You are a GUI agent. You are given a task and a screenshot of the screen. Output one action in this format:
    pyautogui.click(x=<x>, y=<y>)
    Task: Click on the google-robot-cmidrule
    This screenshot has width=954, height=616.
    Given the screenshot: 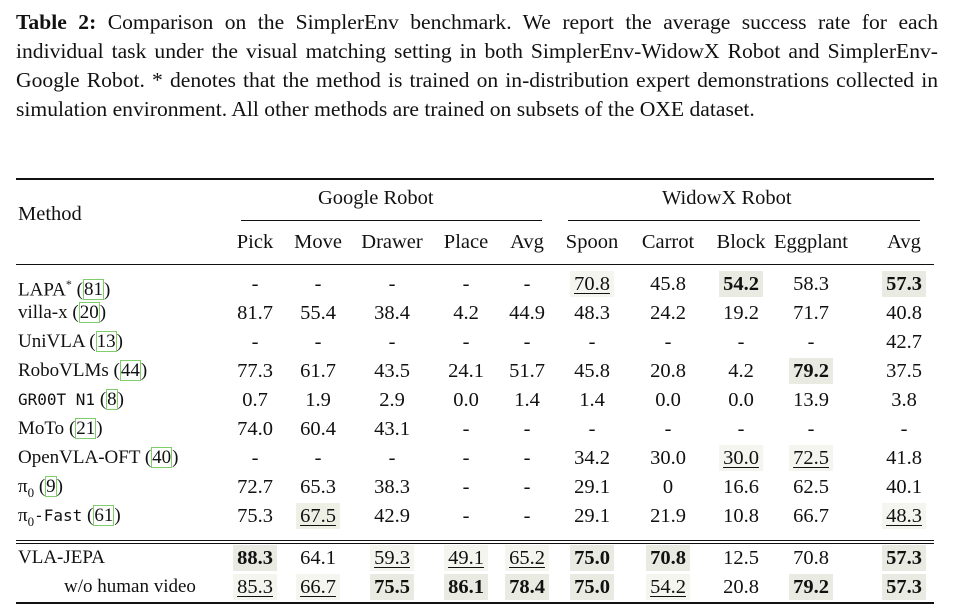 What is the action you would take?
    pyautogui.click(x=391, y=220)
    